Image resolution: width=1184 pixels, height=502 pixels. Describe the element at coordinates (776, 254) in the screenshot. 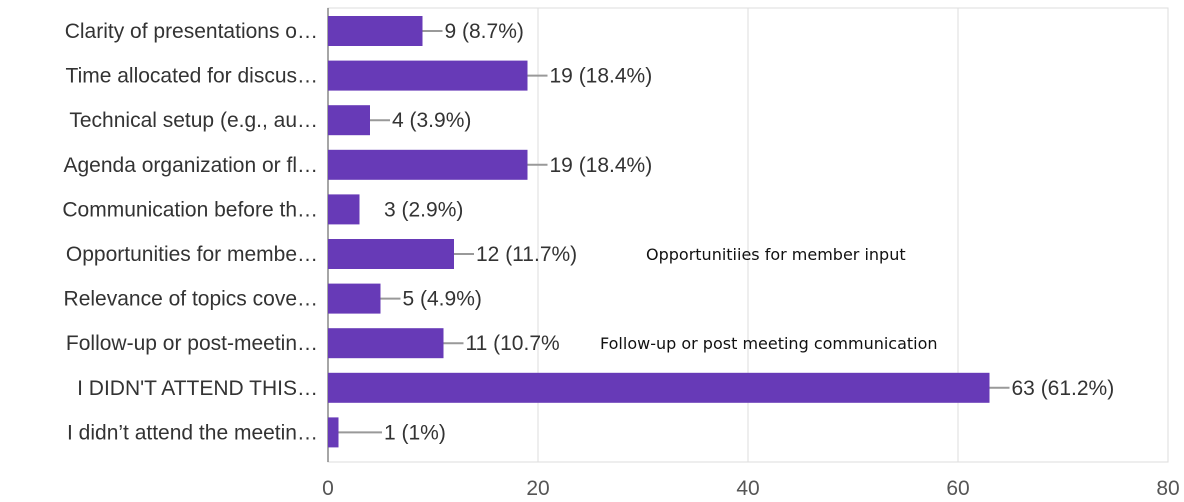

I see `annotation-text: Opportunitiies for member input` at that location.